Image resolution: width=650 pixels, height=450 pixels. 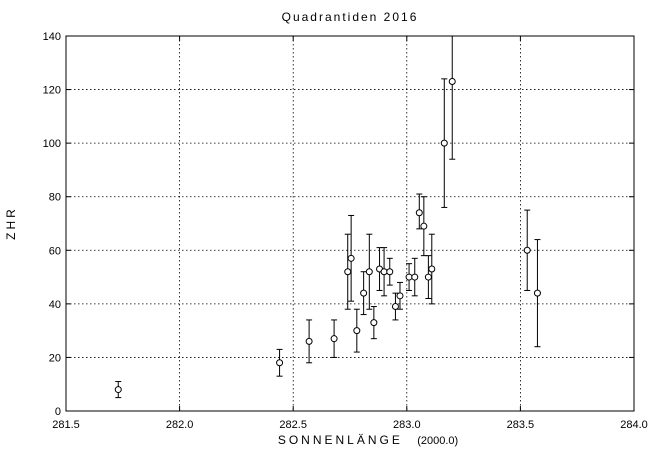 I want to click on x-tick-label: 284.0, so click(x=634, y=425).